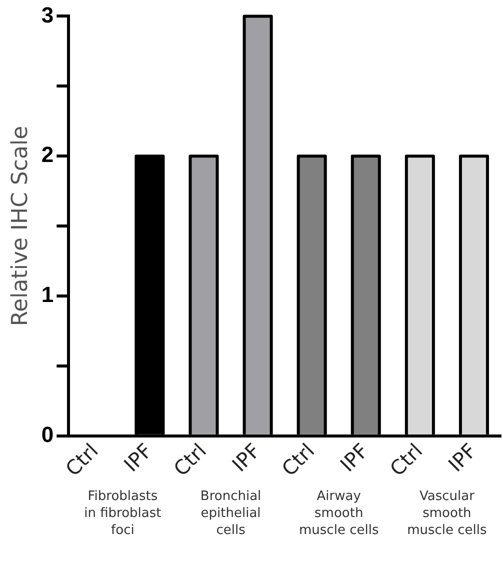 The image size is (503, 566). I want to click on y-tick-label: 3, so click(47, 15).